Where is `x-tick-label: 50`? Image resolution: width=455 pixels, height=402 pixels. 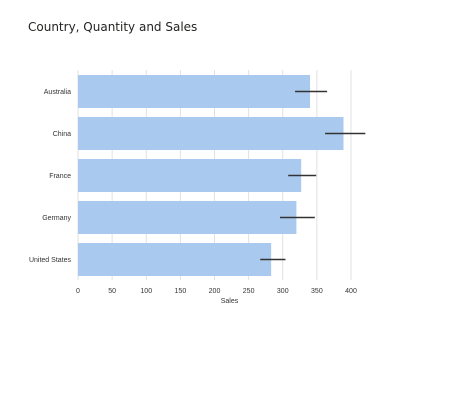 x-tick-label: 50 is located at coordinates (112, 291).